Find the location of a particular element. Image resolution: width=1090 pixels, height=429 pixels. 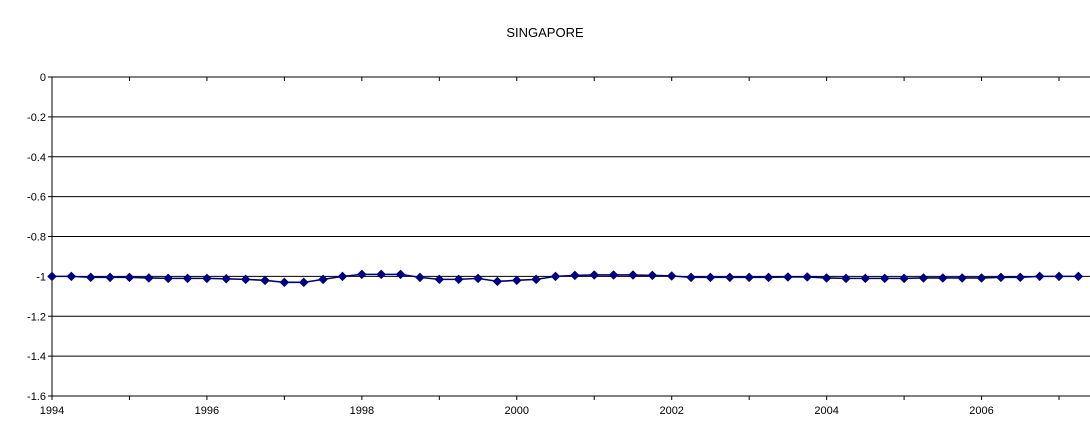

y-axis-ticks: 0 -0.2 -0.4 -0.6 -0.8 -1 -1.2 -1.4 -1.6 is located at coordinates (39, 237).